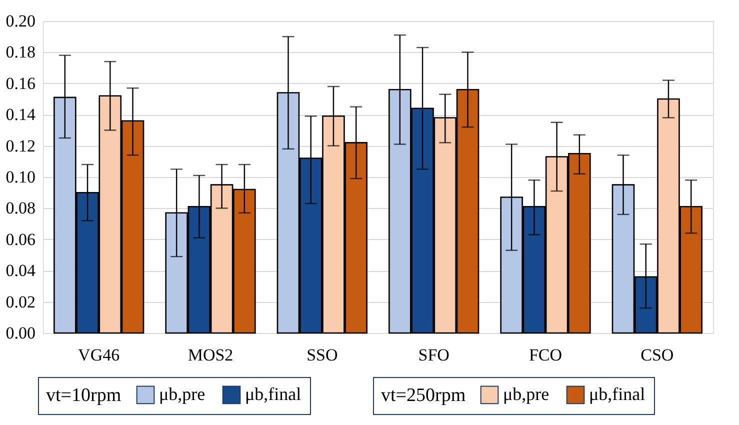 This screenshot has width=739, height=425. Describe the element at coordinates (21, 270) in the screenshot. I see `y-tick-label: 0.04` at that location.